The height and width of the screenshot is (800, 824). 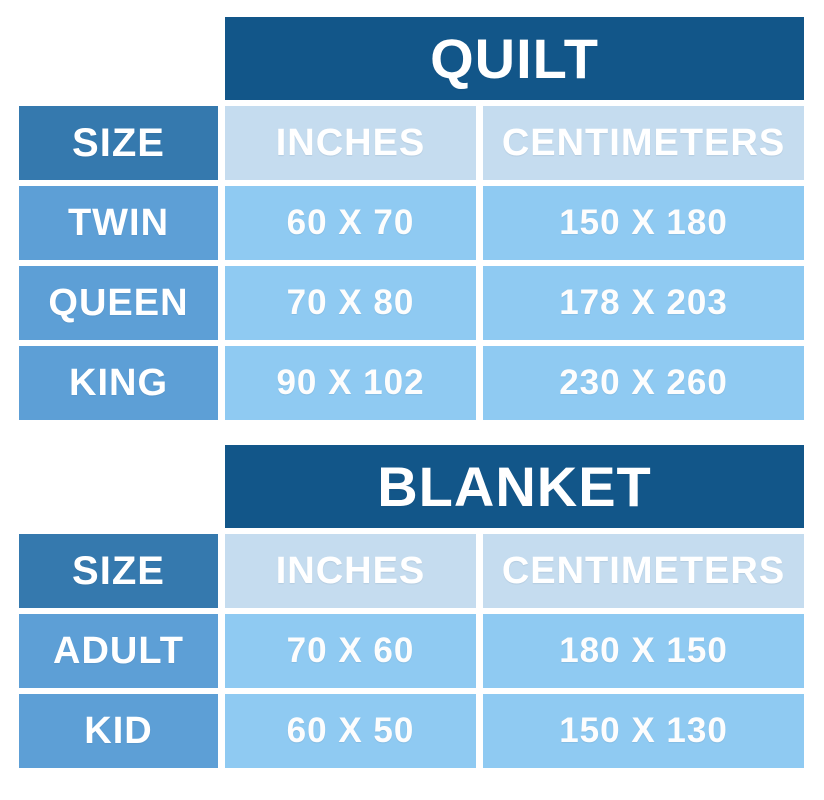 What do you see at coordinates (643, 223) in the screenshot?
I see `quilt-twin-centimeters-value: 150 X 180` at bounding box center [643, 223].